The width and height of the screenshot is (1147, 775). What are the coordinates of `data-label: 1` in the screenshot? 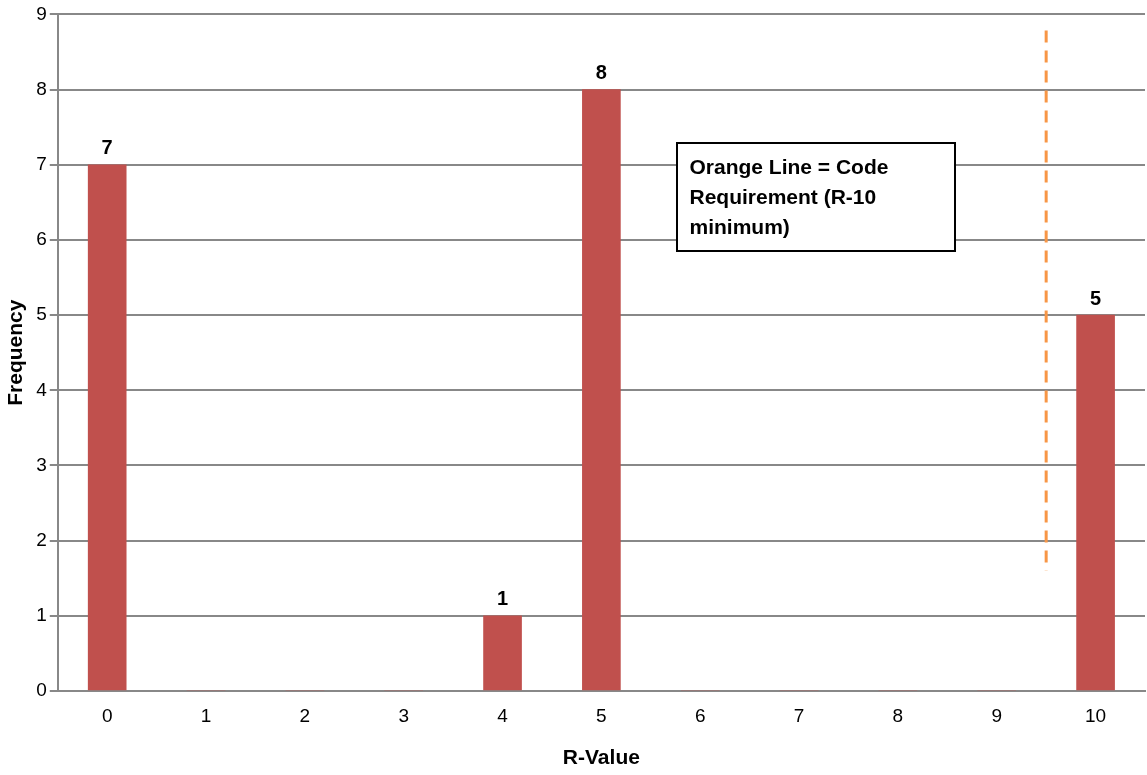 It's located at (502, 598).